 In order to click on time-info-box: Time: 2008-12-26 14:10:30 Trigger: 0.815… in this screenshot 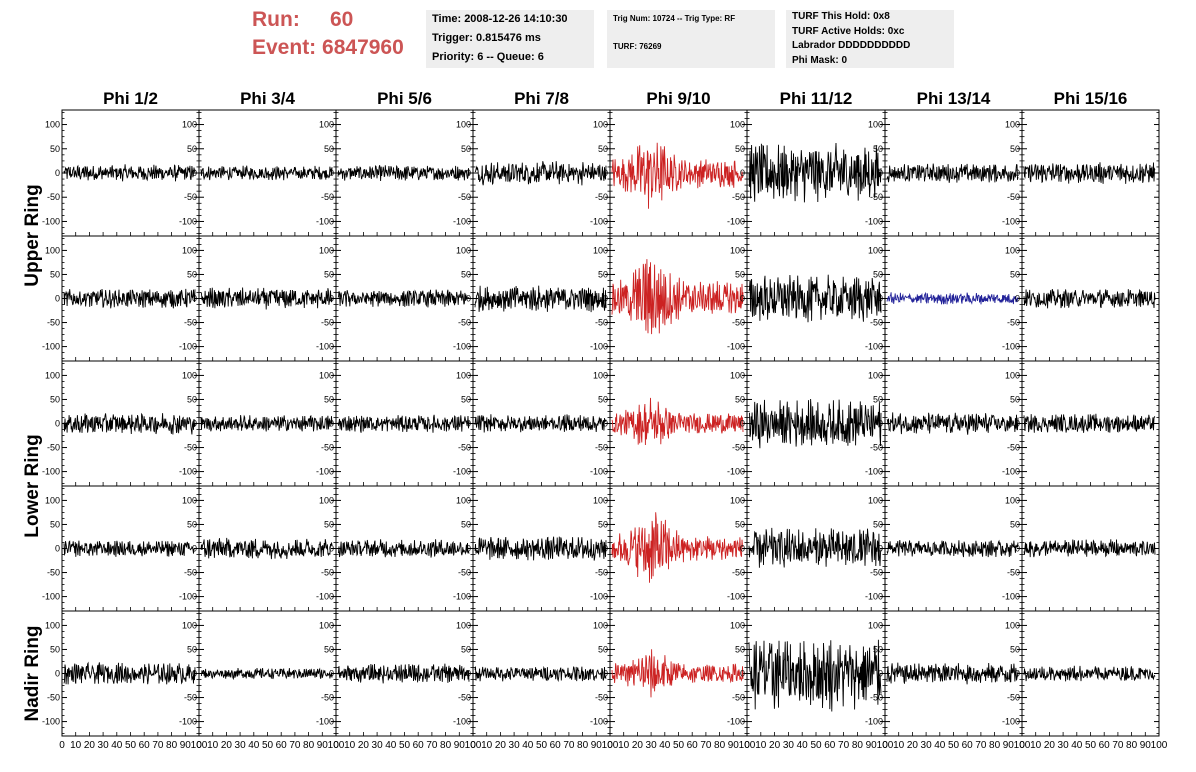, I will do `click(510, 39)`.